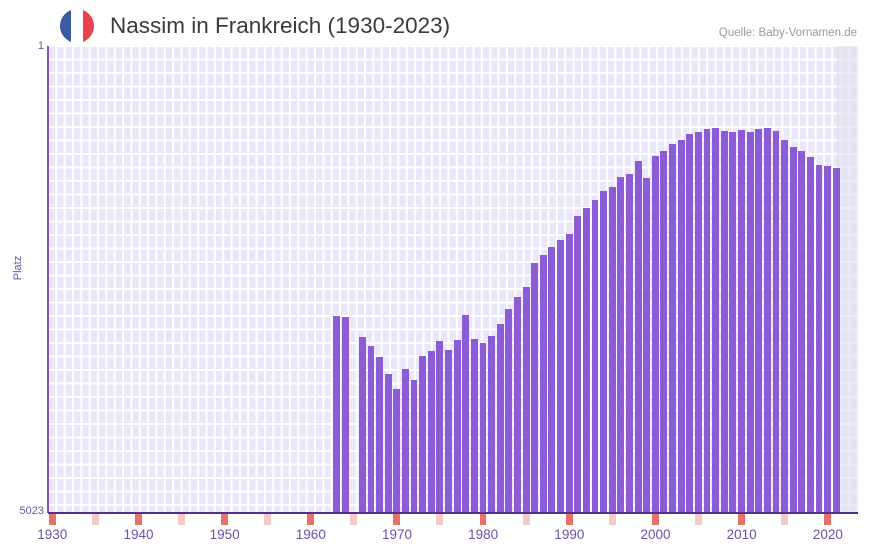  Describe the element at coordinates (787, 33) in the screenshot. I see `source-attribution: Quelle: Baby-Vornamen.de` at that location.